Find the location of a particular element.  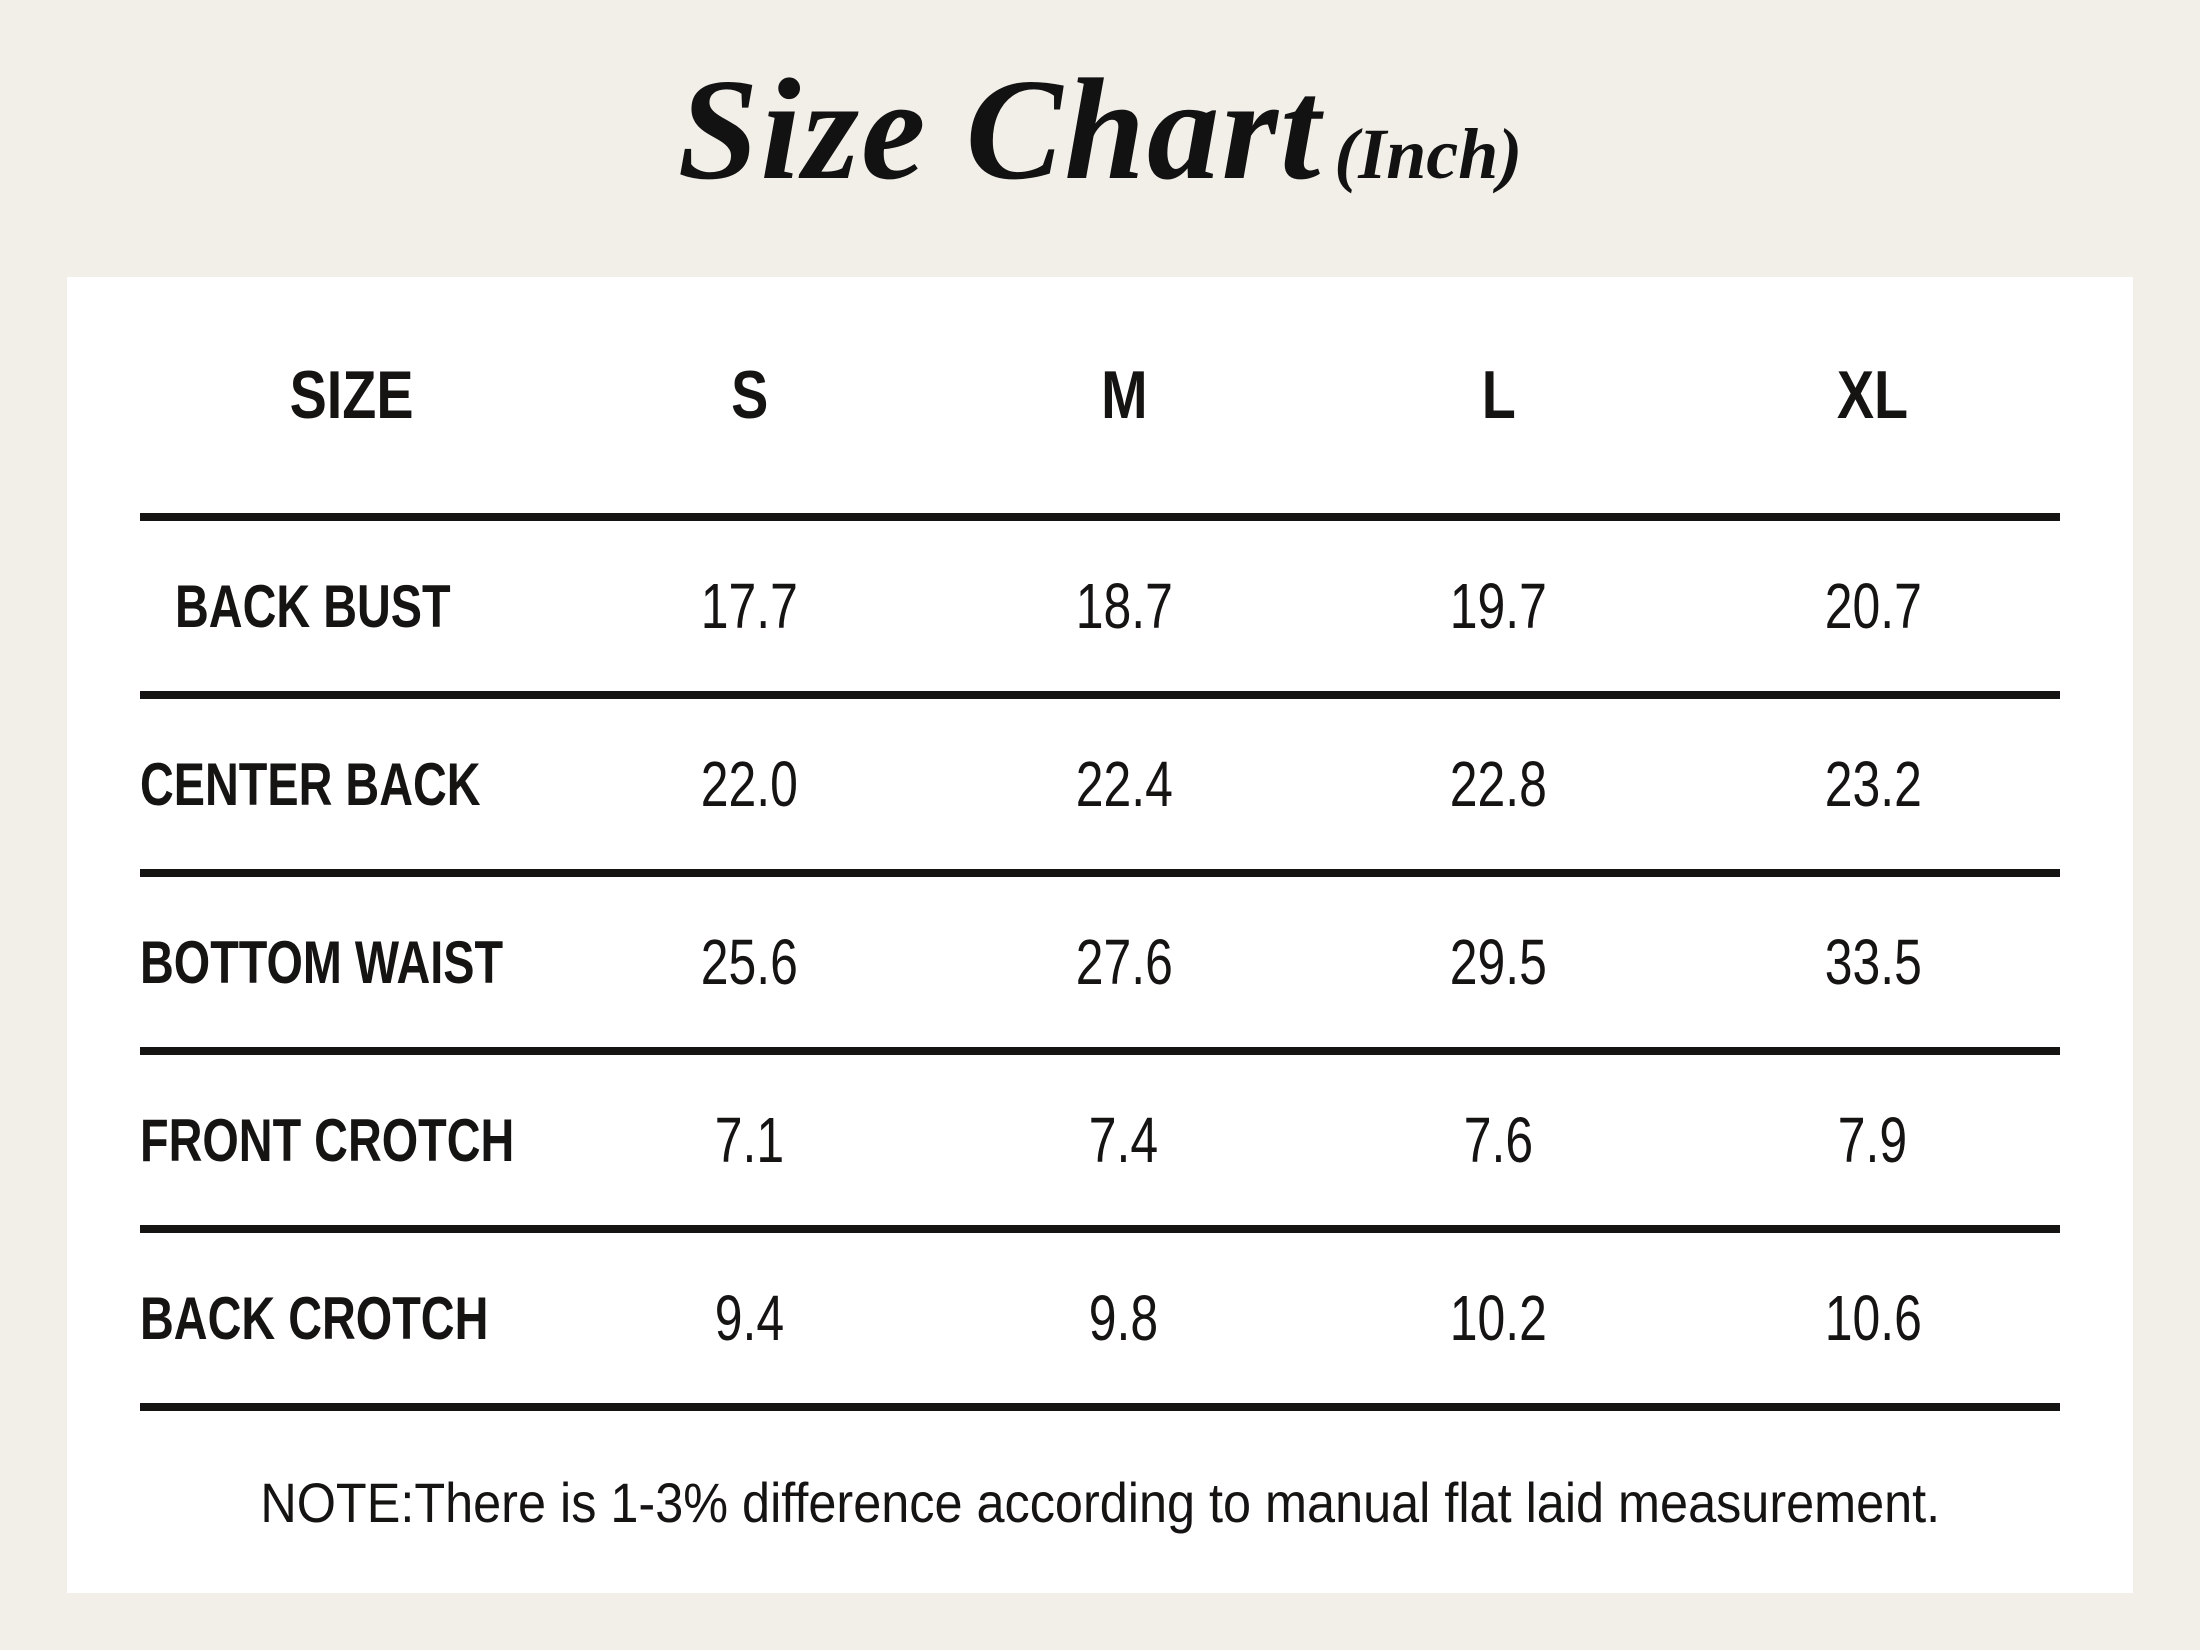

cell-value: 10.6 is located at coordinates (1873, 1318).